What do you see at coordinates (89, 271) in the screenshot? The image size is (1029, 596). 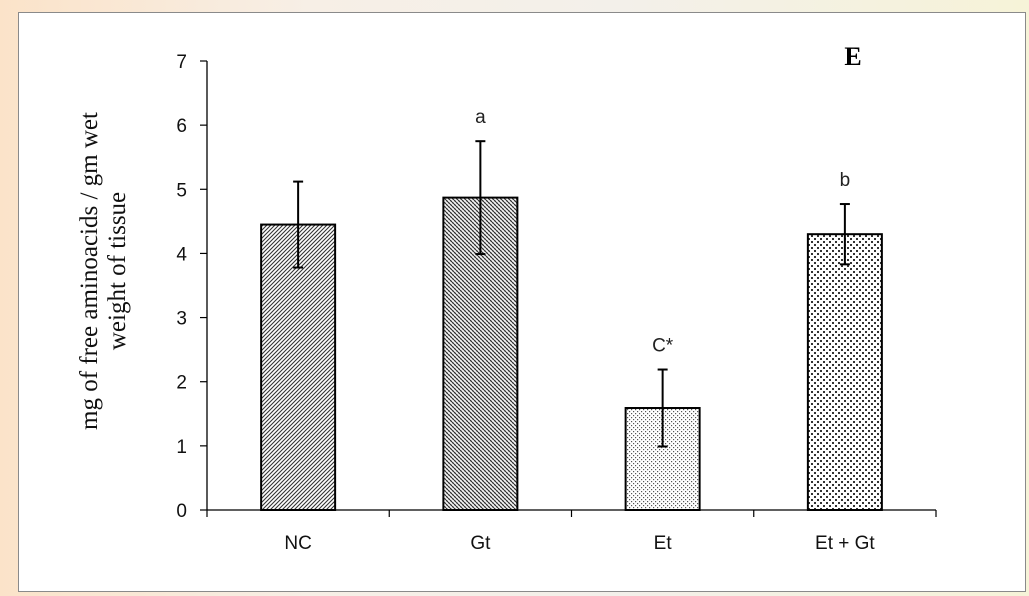 I see `y-axis-label-line1: mg of free aminoacids / gm wet` at bounding box center [89, 271].